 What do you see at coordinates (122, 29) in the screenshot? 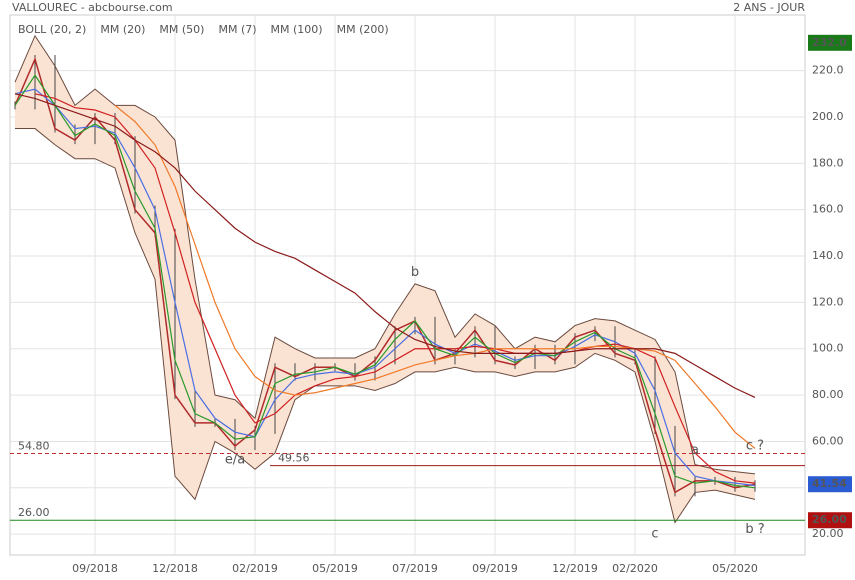
I see `legend-entry: MM (20)` at bounding box center [122, 29].